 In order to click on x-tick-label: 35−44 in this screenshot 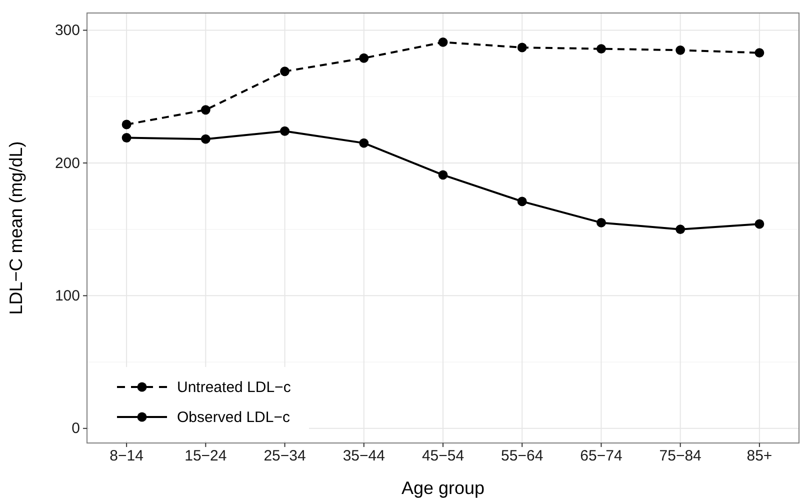, I will do `click(363, 456)`.